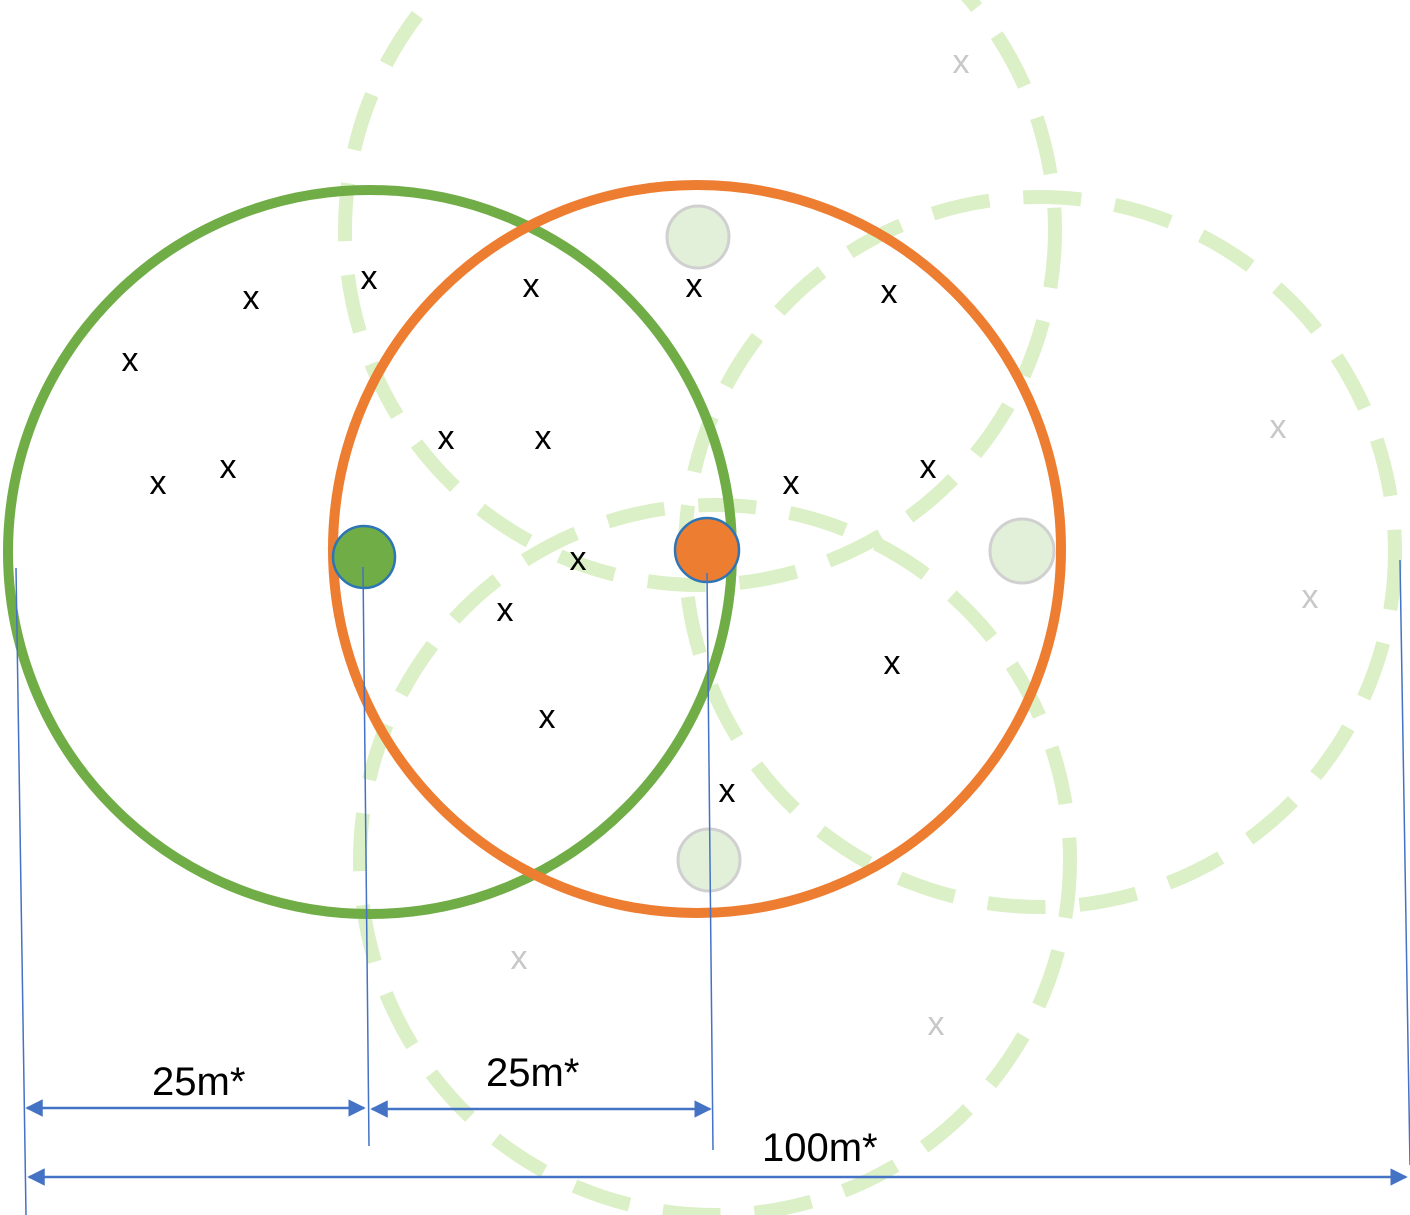  Describe the element at coordinates (1404, 862) in the screenshot. I see `guide-line-right` at that location.